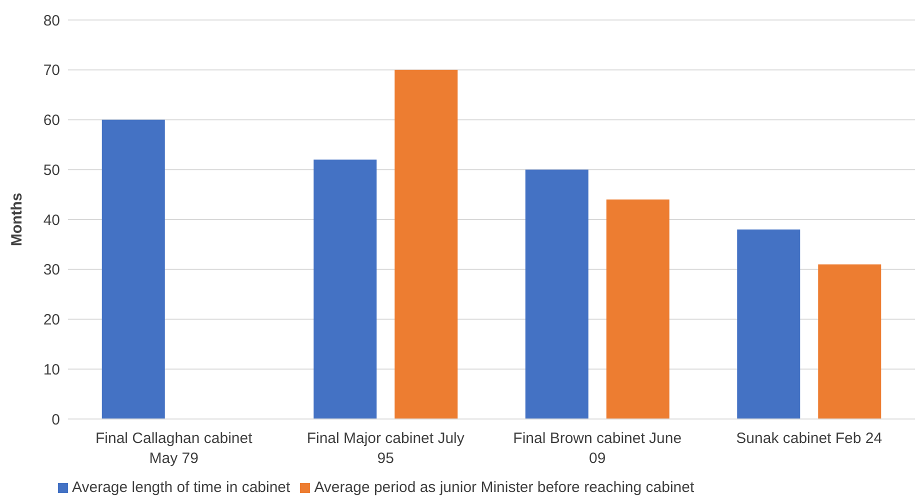 This screenshot has width=923, height=504. I want to click on y-tick-label: 70, so click(51, 71).